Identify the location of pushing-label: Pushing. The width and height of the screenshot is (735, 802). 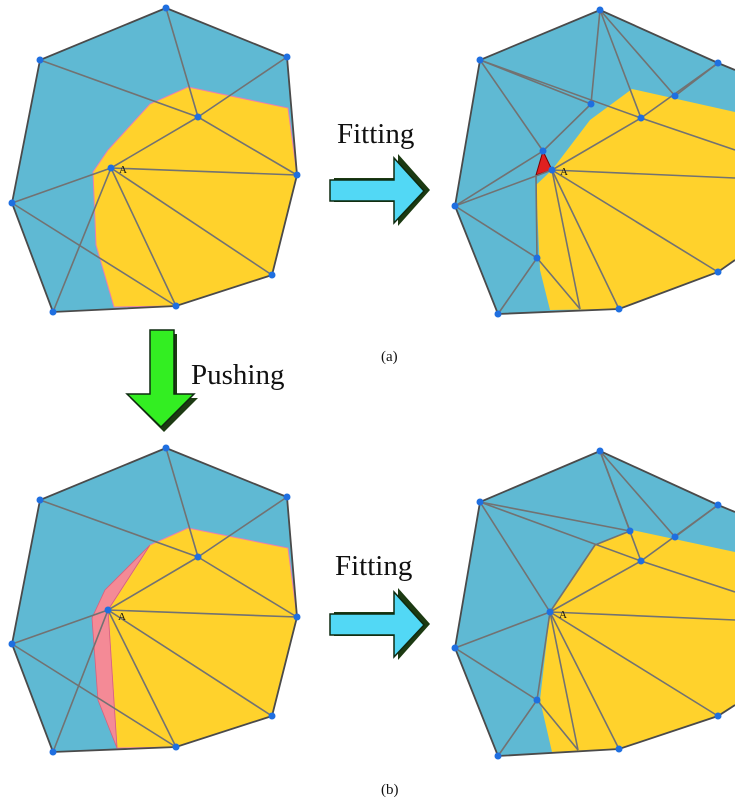
(237, 375).